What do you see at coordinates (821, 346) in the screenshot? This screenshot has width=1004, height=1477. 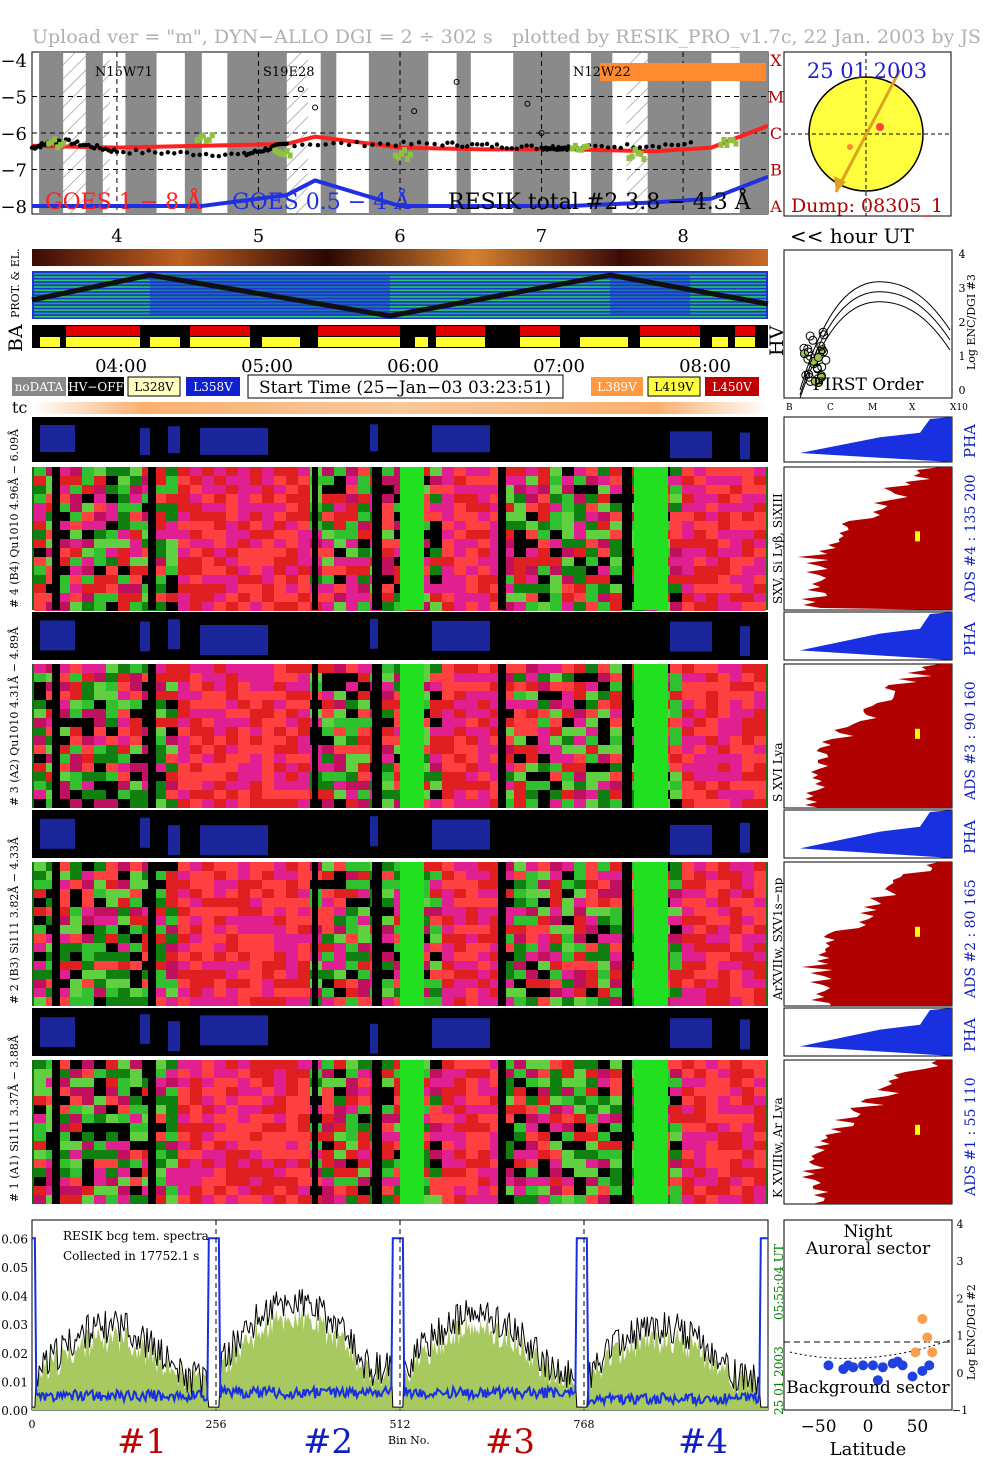 I see `first-order-point` at bounding box center [821, 346].